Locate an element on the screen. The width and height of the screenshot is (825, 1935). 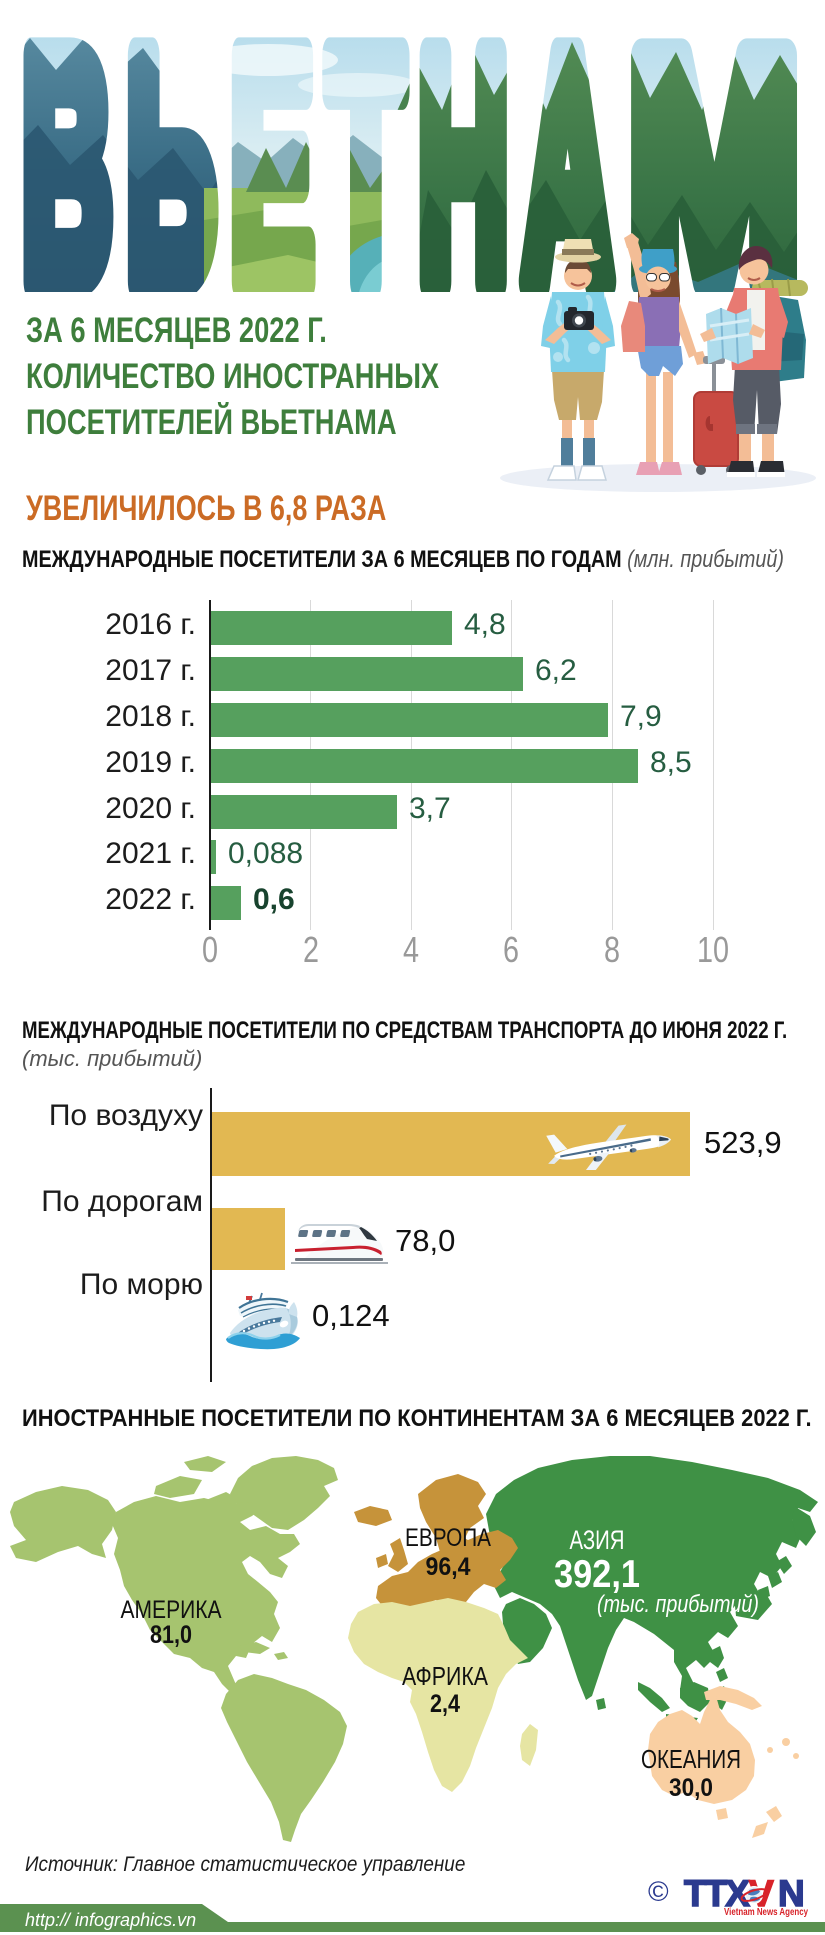
svg-text: (тыс. прибытий) is located at coordinates (678, 1604).